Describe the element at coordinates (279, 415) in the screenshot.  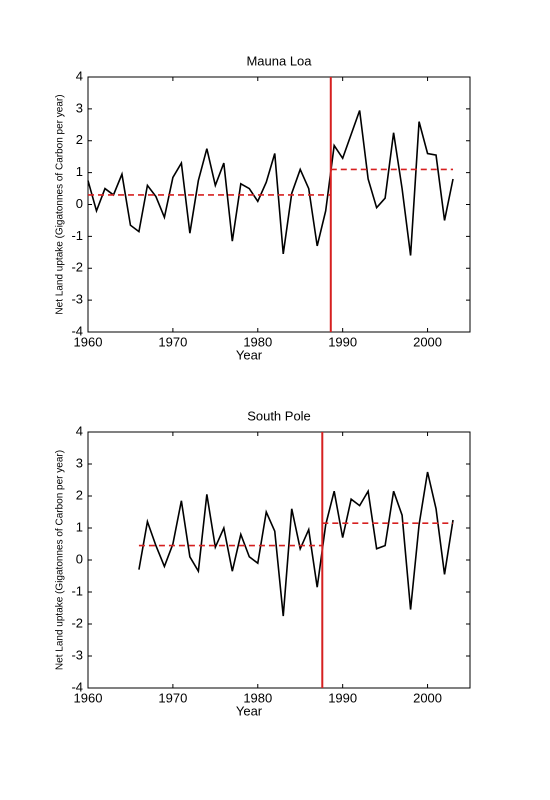
I see `chart-title: South Pole` at that location.